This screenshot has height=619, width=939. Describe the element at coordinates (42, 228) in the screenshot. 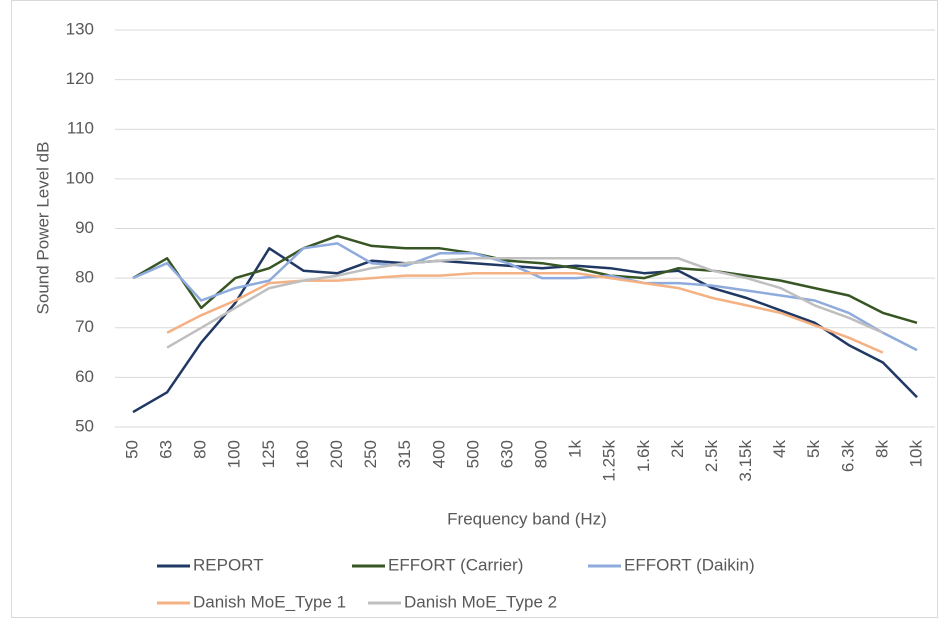

I see `y-axis-label: Sound Power Level dB` at that location.